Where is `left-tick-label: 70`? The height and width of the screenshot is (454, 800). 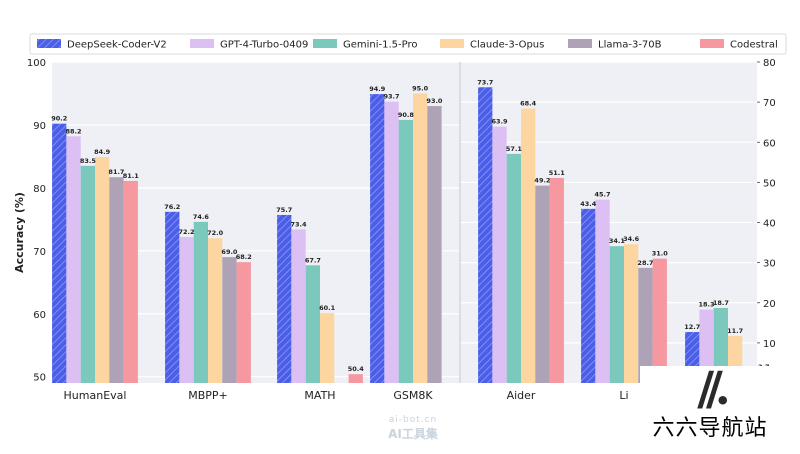 left-tick-label: 70 is located at coordinates (39, 252).